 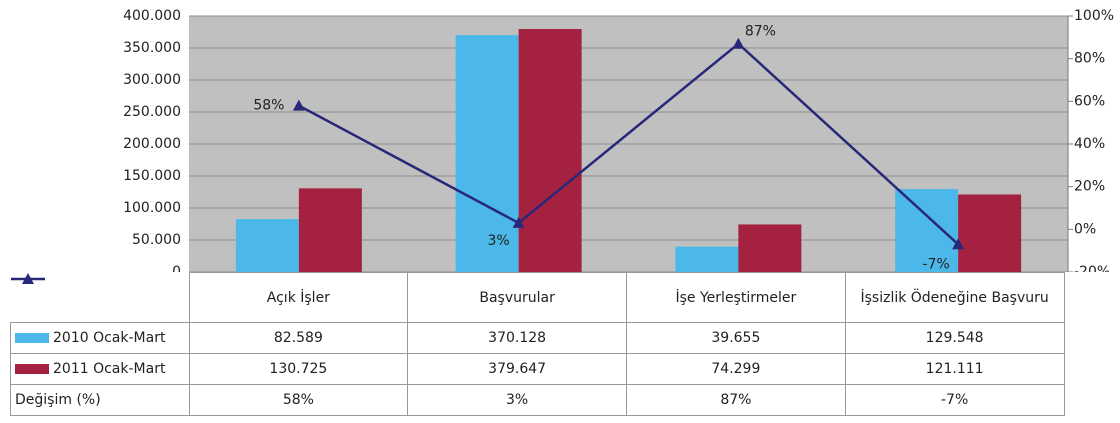 I want to click on table-value: -7%, so click(x=954, y=400).